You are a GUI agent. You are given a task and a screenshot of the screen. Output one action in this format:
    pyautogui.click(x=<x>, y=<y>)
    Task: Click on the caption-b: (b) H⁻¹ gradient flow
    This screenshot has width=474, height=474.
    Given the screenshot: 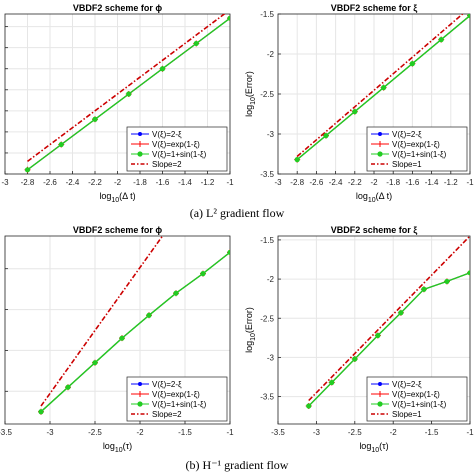 What is the action you would take?
    pyautogui.click(x=237, y=465)
    